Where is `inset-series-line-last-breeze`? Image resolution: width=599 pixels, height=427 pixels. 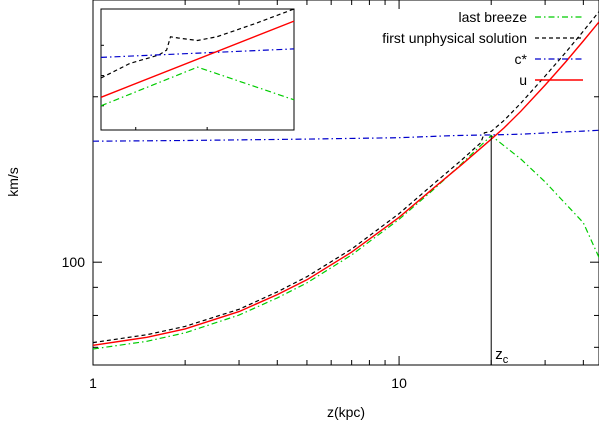 inset-series-line-last-breeze is located at coordinates (197, 86).